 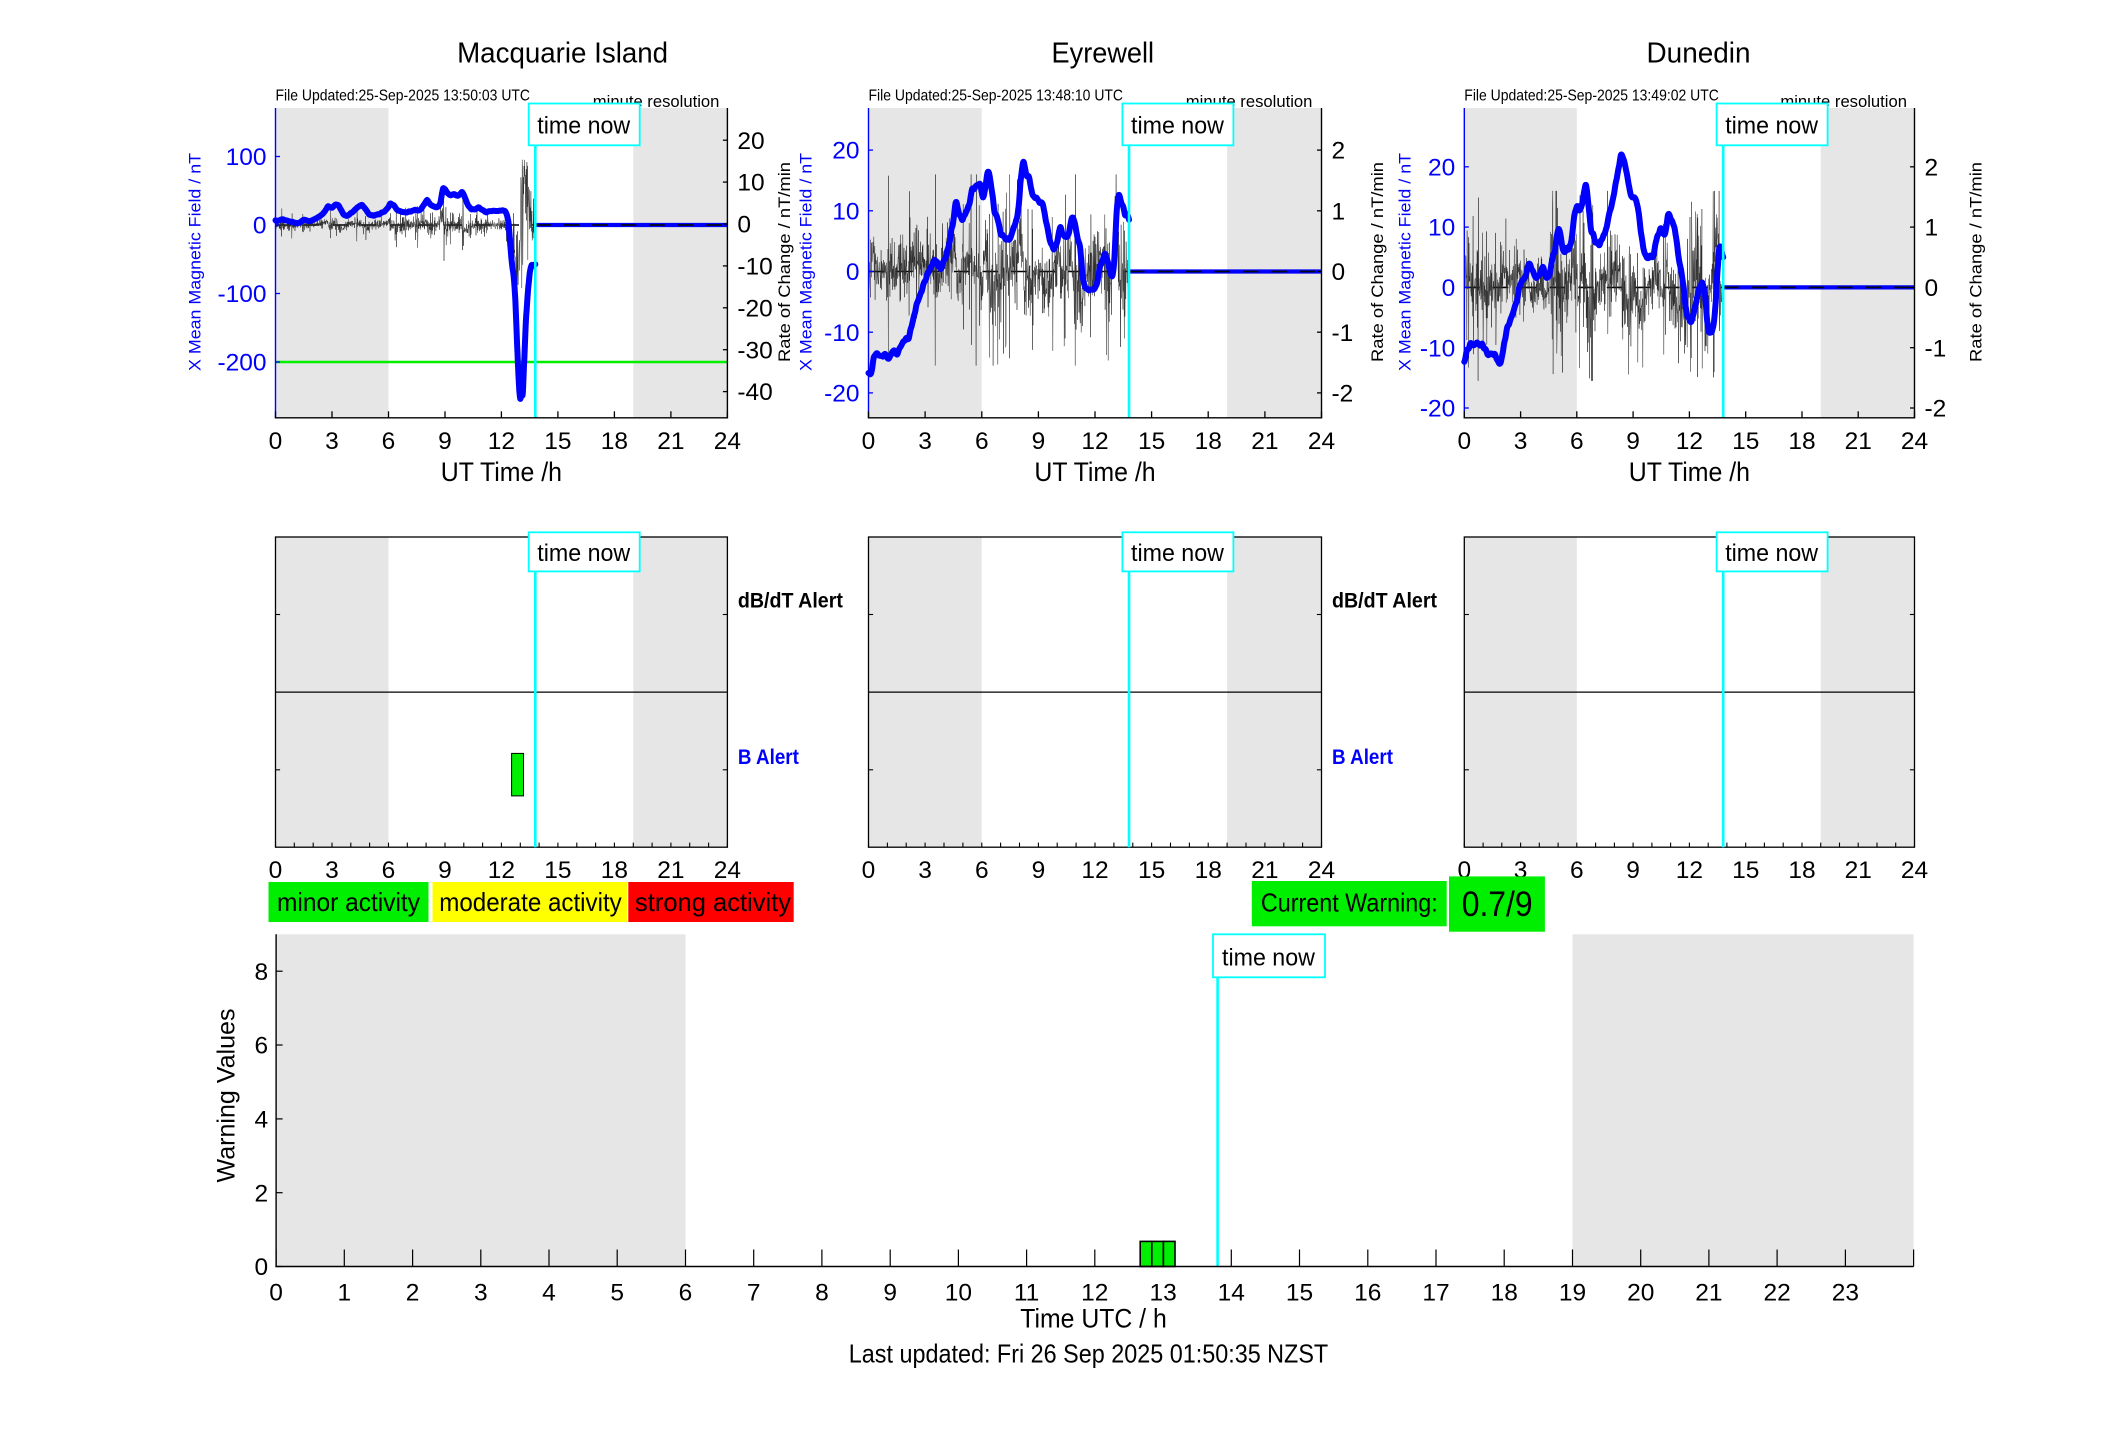 What do you see at coordinates (1435, 1293) in the screenshot?
I see `svg-text: 17` at bounding box center [1435, 1293].